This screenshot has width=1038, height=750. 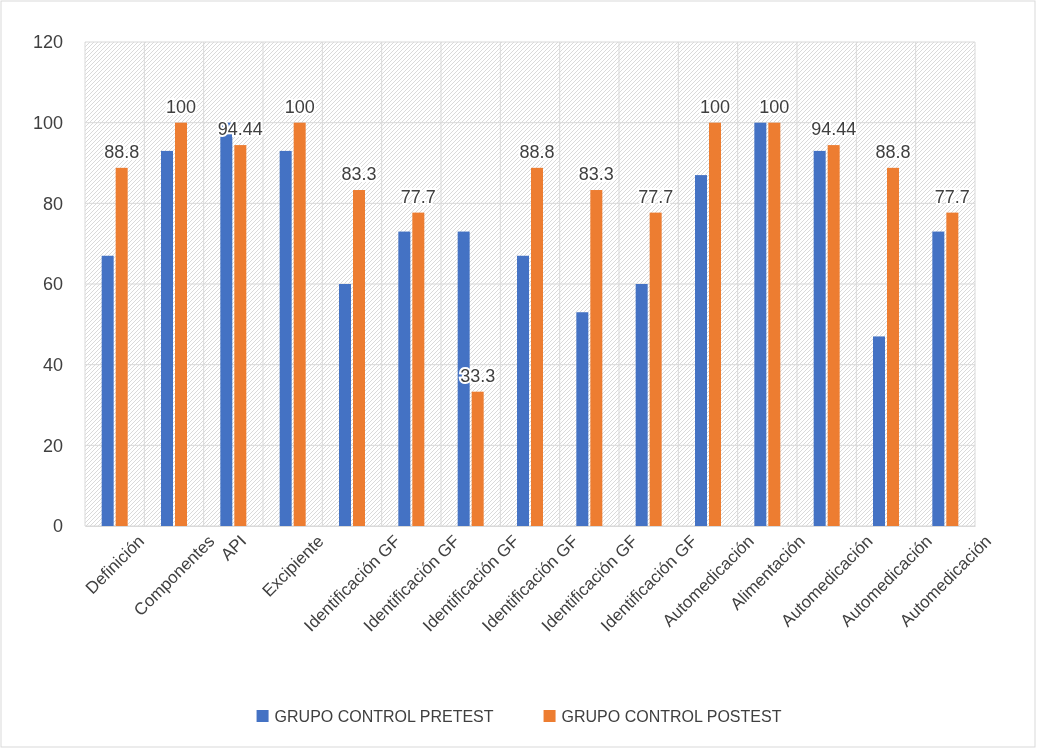 What do you see at coordinates (57, 526) in the screenshot?
I see `y-tick-label: 0` at bounding box center [57, 526].